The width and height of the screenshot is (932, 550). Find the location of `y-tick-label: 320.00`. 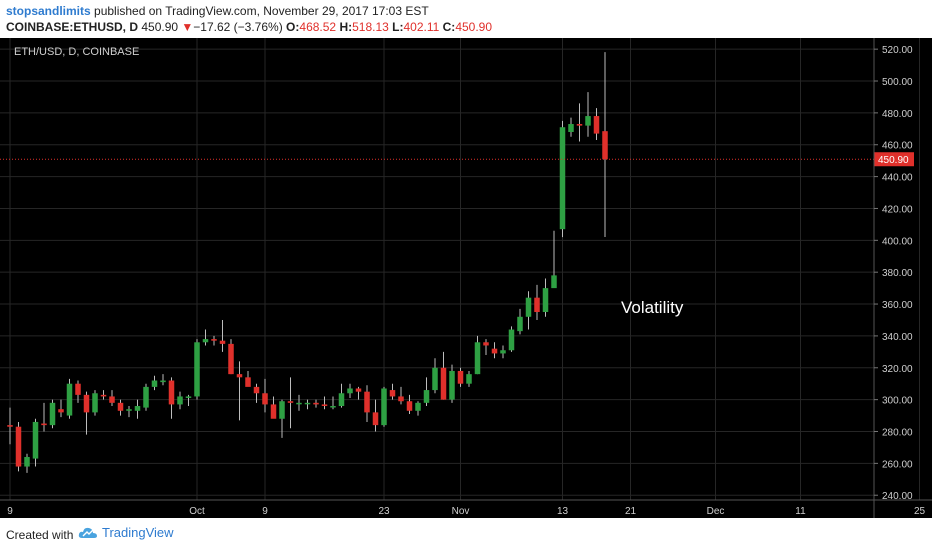

y-tick-label: 320.00 is located at coordinates (897, 369).